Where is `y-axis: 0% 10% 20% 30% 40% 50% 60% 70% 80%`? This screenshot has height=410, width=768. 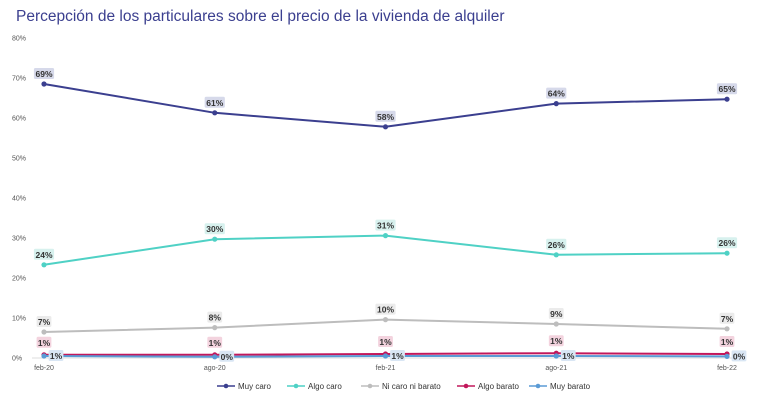 y-axis: 0% 10% 20% 30% 40% 50% 60% 70% 80% is located at coordinates (19, 199).